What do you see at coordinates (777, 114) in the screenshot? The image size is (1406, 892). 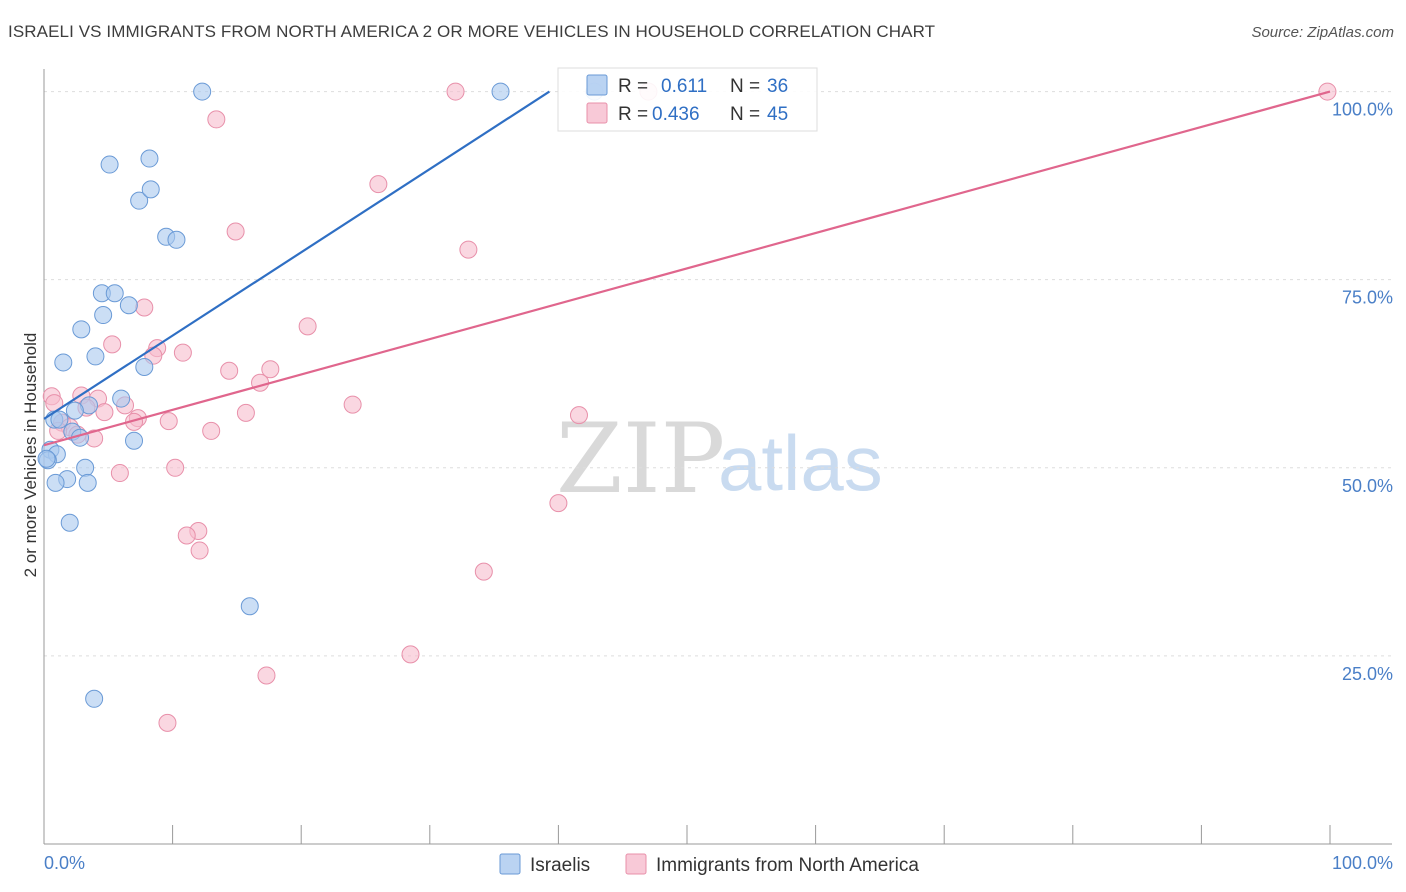 I see `legend-n-value: 45` at bounding box center [777, 114].